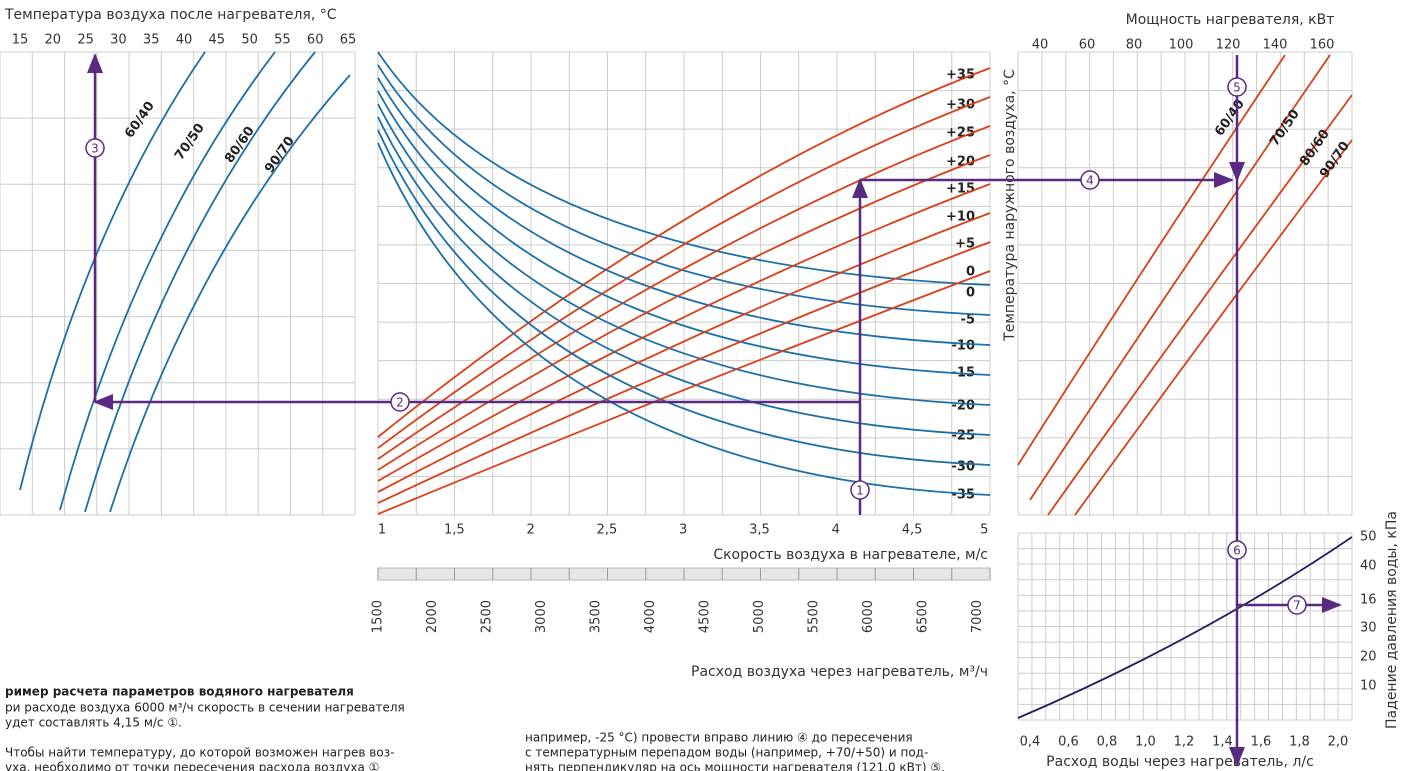 The height and width of the screenshot is (771, 1407). I want to click on x-tick-label: 1,0, so click(1145, 742).